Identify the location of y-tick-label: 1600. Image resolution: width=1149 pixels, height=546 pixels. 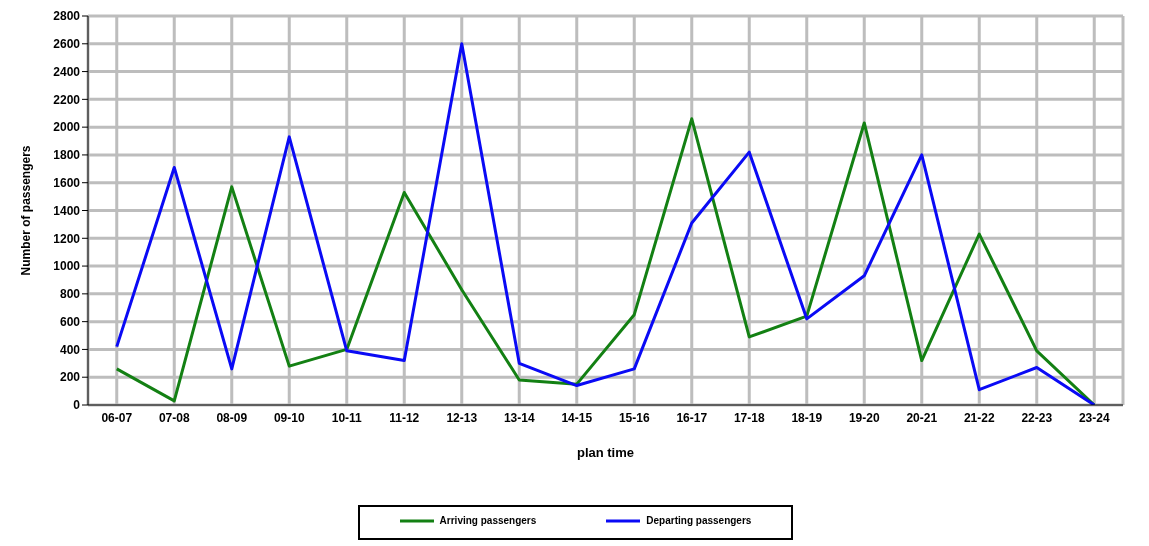
(67, 182).